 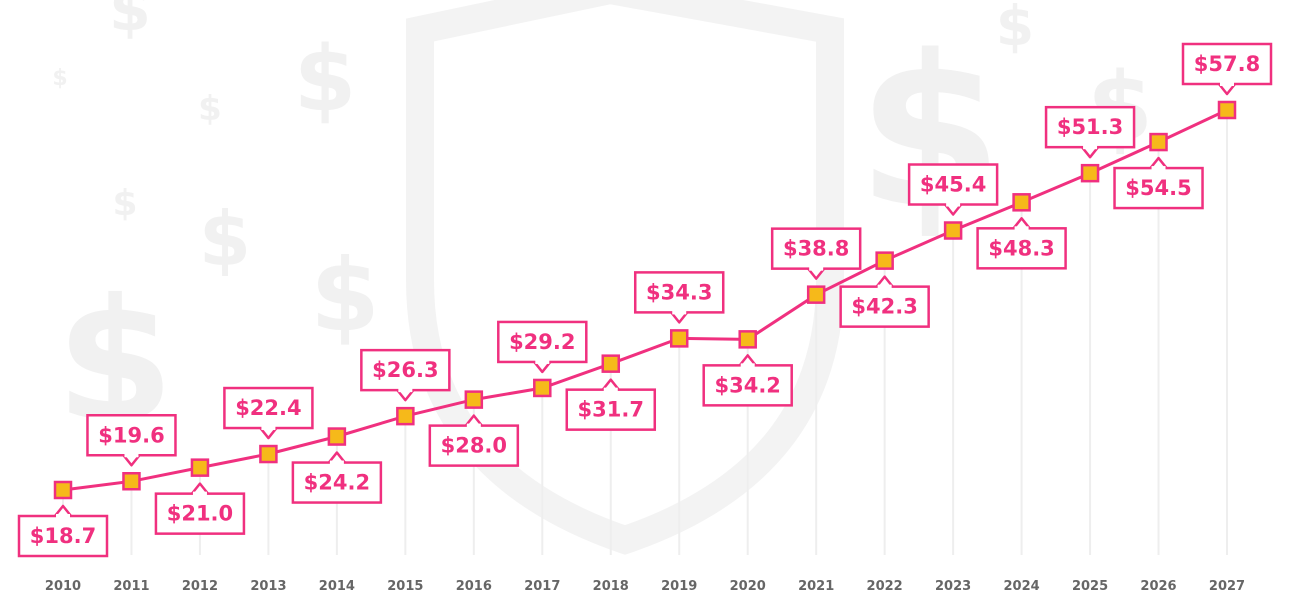 What do you see at coordinates (200, 514) in the screenshot?
I see `data-label-text: $21.0` at bounding box center [200, 514].